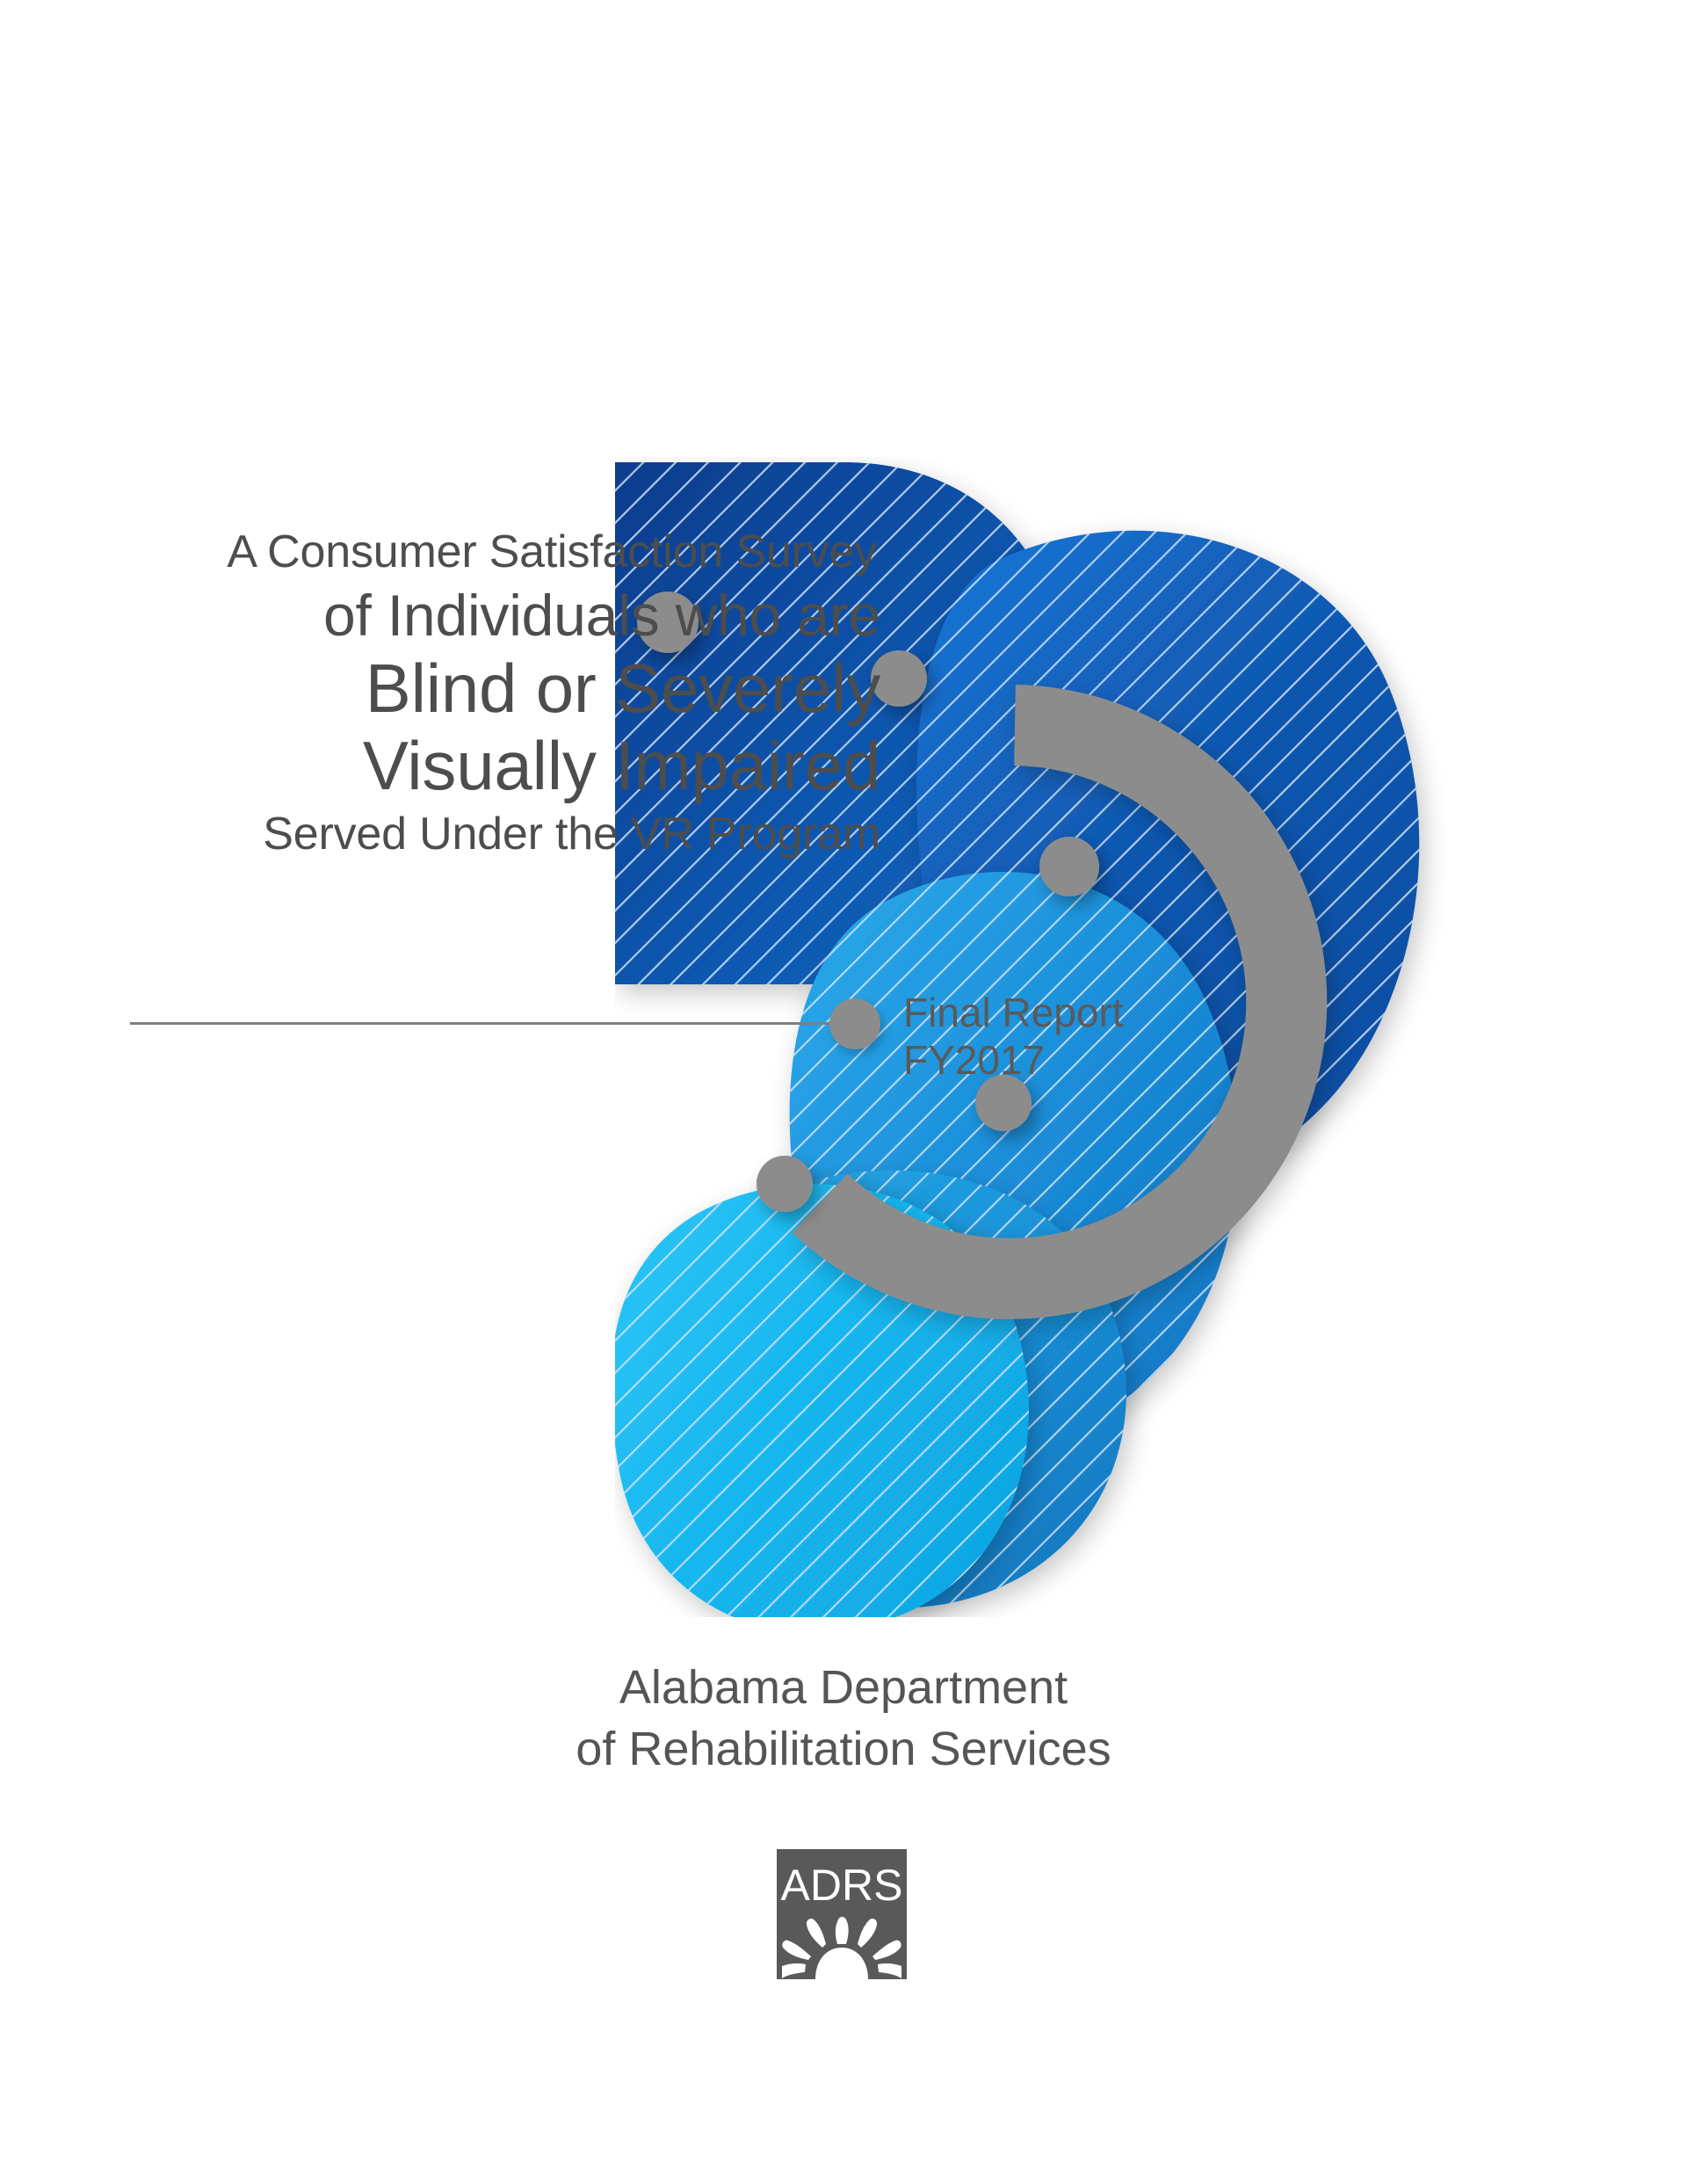 This screenshot has height=2184, width=1687. I want to click on title-divider-rule, so click(485, 1024).